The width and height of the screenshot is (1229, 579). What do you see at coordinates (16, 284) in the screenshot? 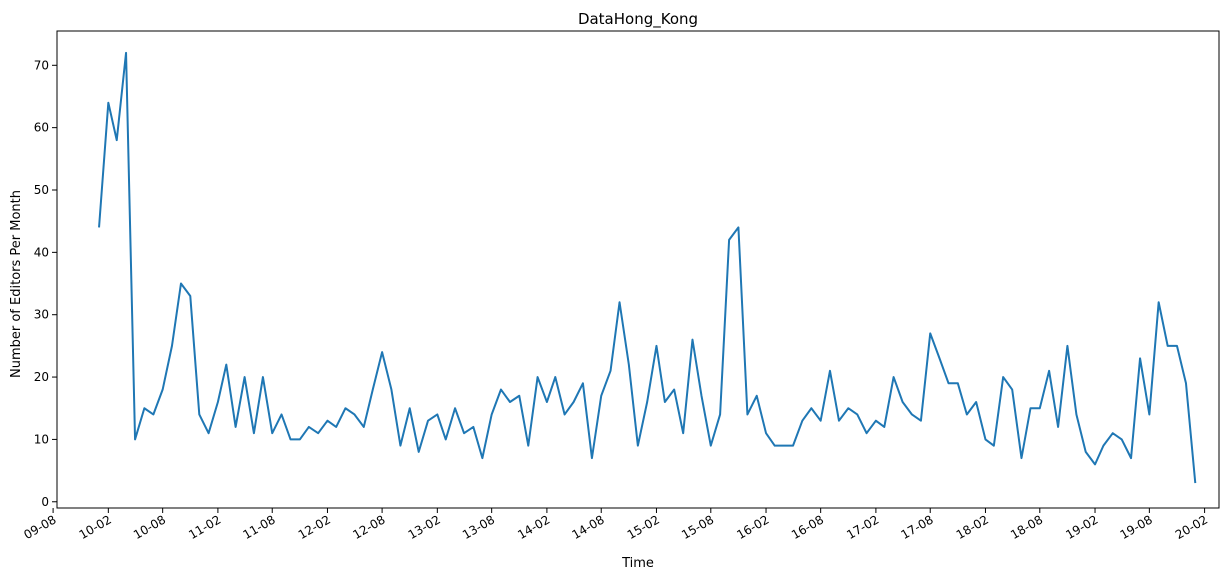
I see `y-axis-label: Number of Editors Per Month` at bounding box center [16, 284].